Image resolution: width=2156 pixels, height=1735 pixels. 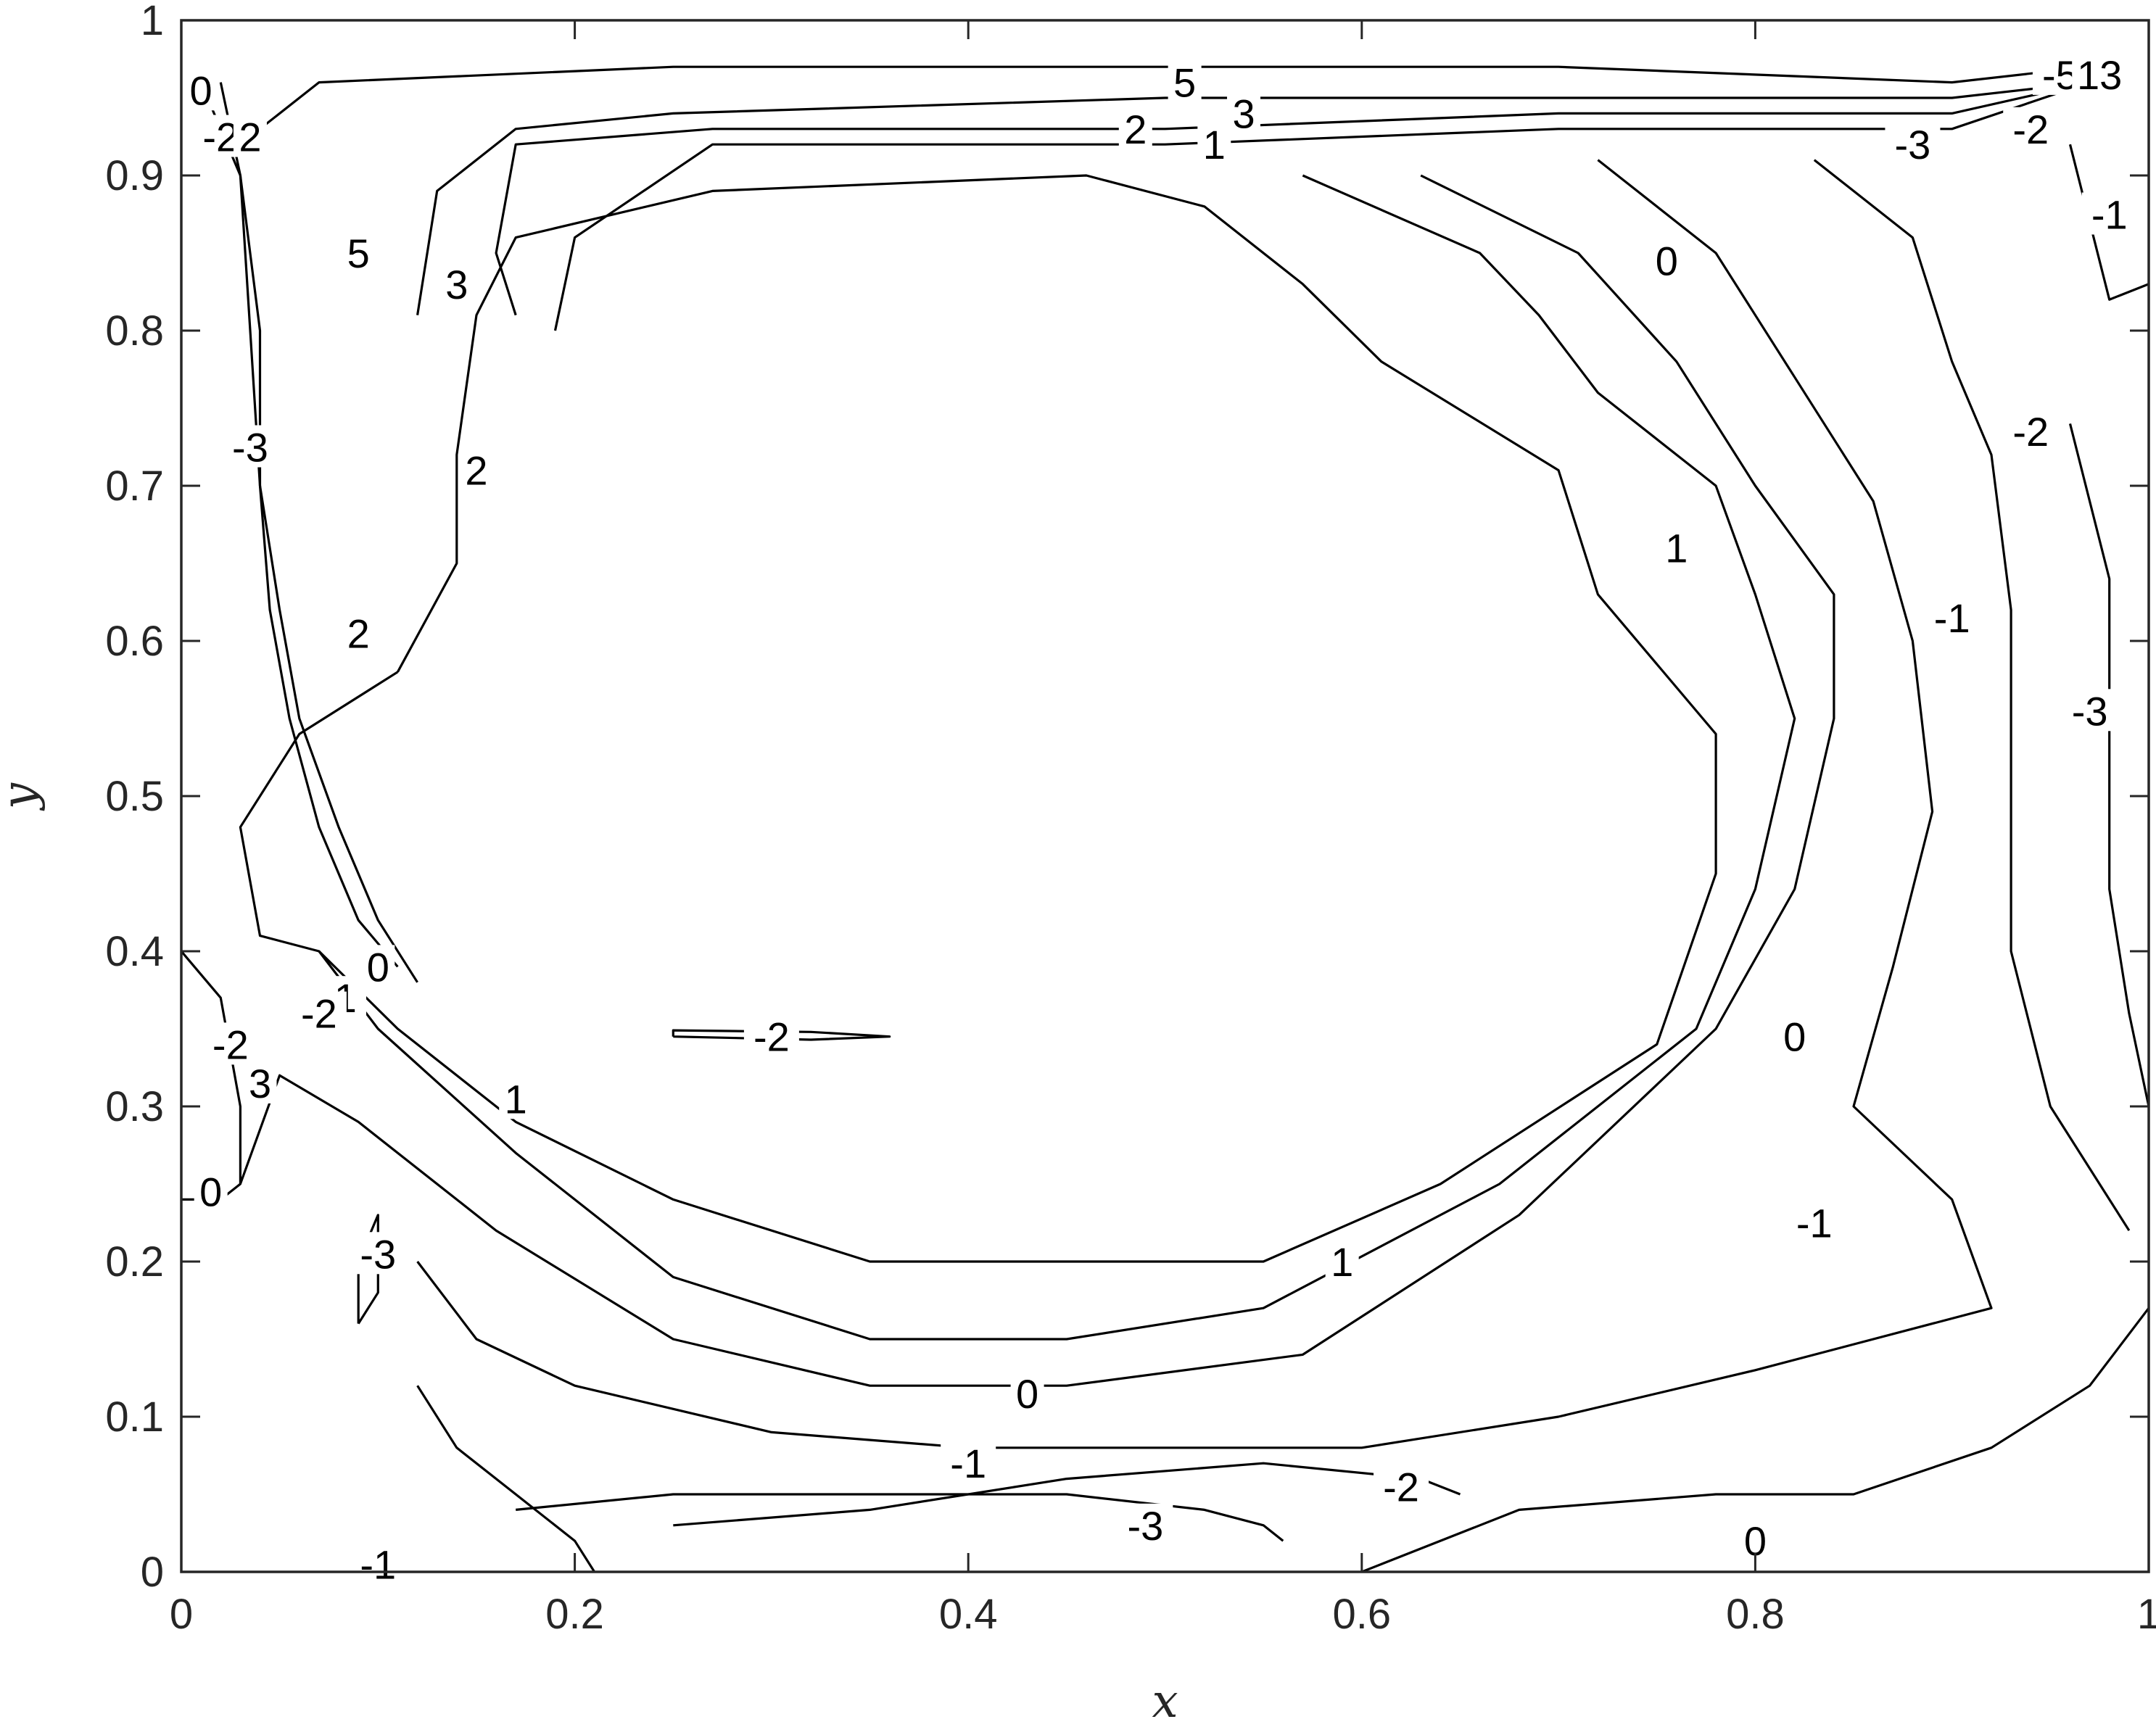 What do you see at coordinates (134, 1261) in the screenshot?
I see `y-tick-label: 0.2` at bounding box center [134, 1261].